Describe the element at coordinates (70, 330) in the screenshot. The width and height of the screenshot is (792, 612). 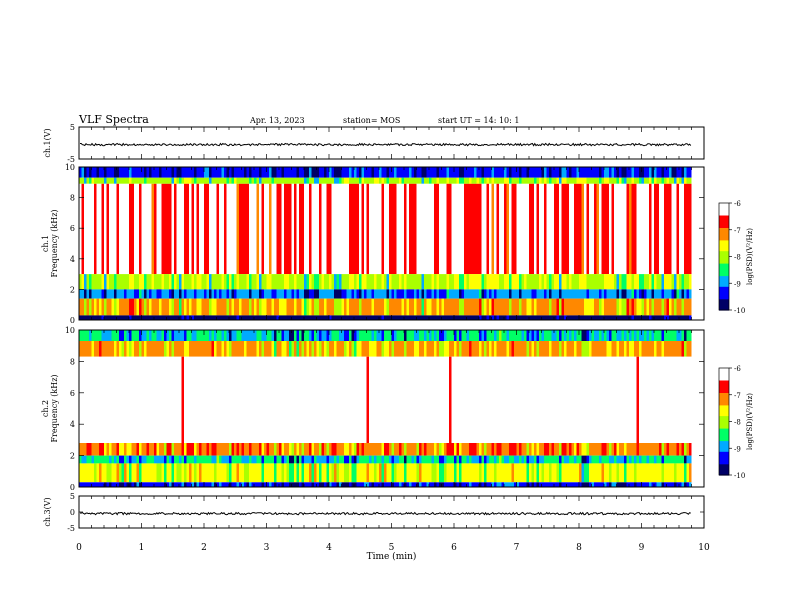
I see `y-tick-label: 10` at that location.